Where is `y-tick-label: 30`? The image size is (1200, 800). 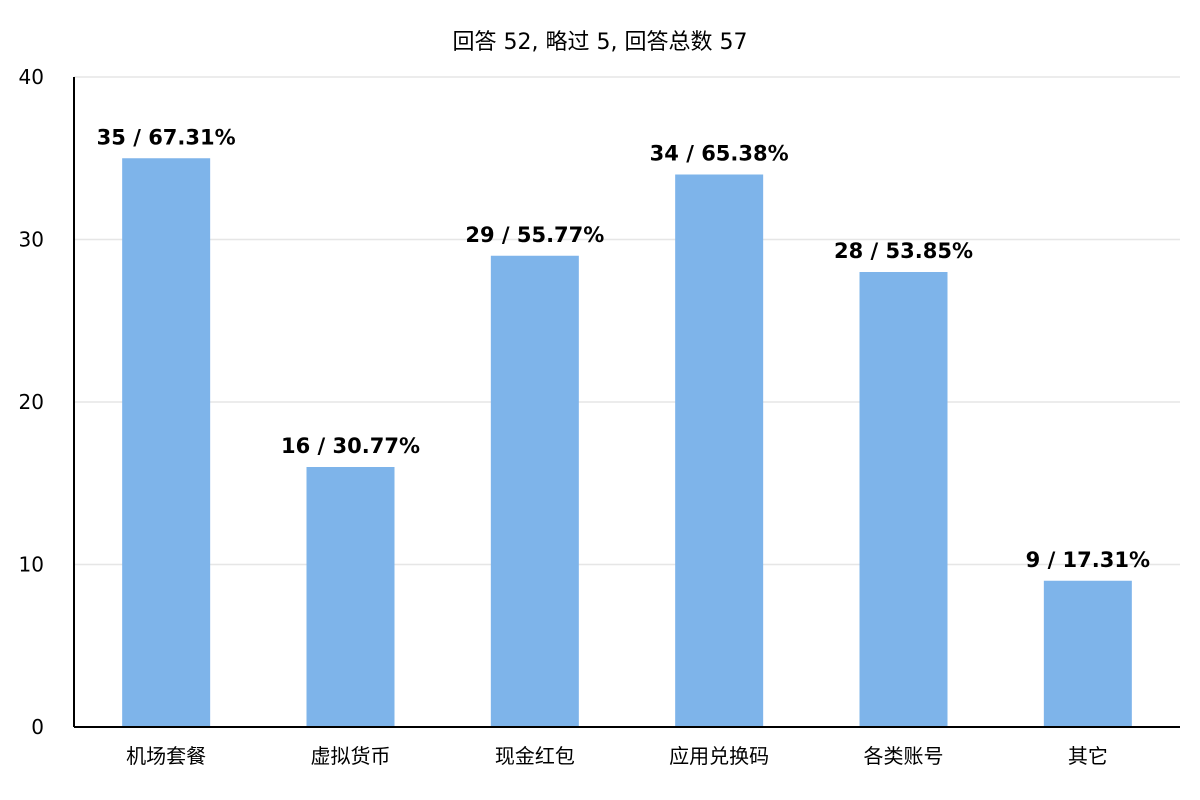 y-tick-label: 30 is located at coordinates (31, 240).